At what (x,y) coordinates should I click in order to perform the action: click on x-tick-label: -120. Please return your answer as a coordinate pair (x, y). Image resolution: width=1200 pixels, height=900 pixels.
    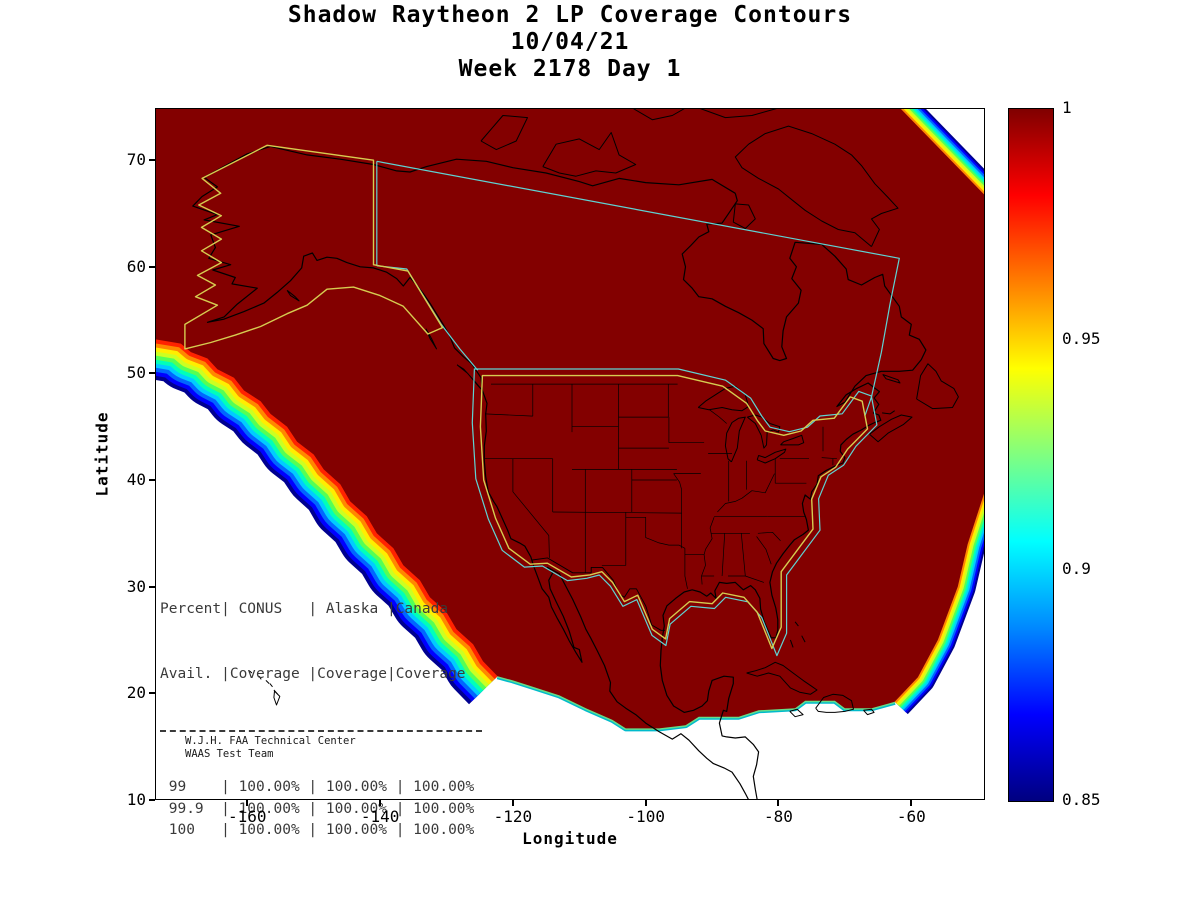
    Looking at the image, I should click on (513, 816).